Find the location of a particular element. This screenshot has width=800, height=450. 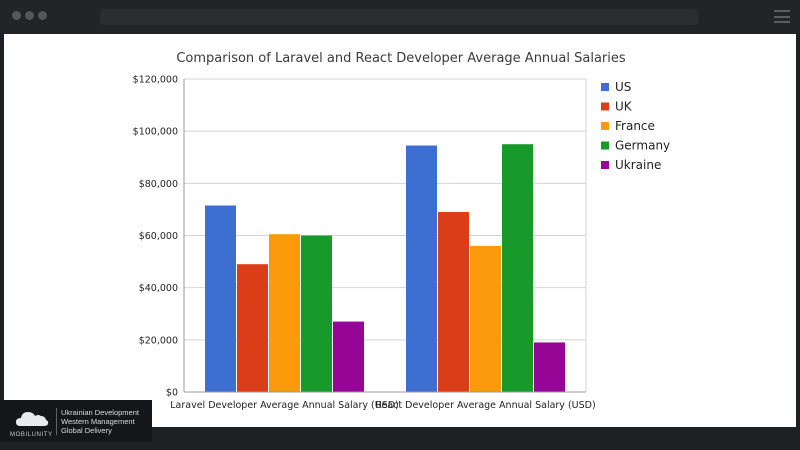

address-bar is located at coordinates (399, 17).